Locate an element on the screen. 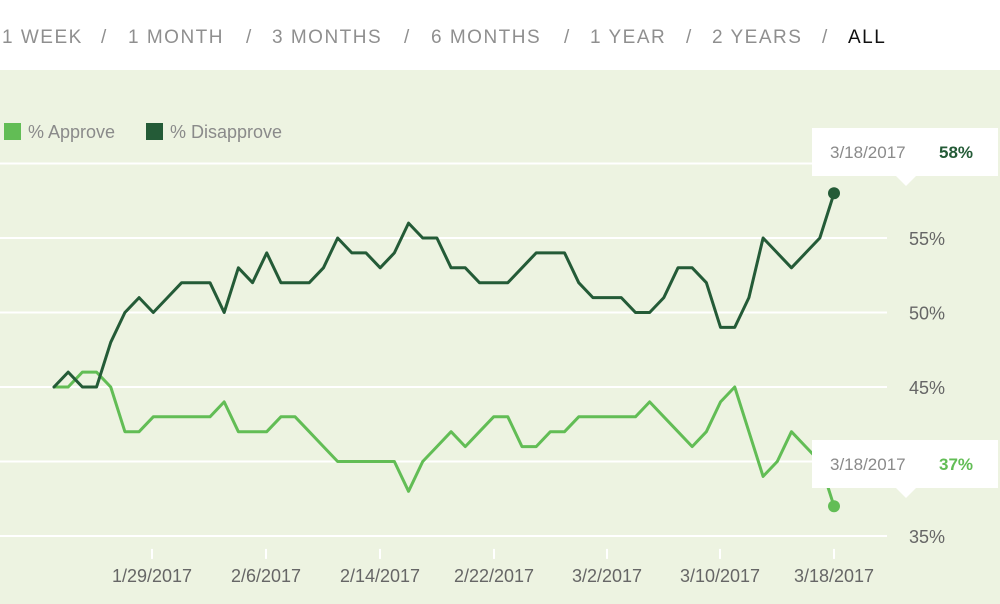 The image size is (1000, 604). range-1-week: 1 WEEK is located at coordinates (42, 37).